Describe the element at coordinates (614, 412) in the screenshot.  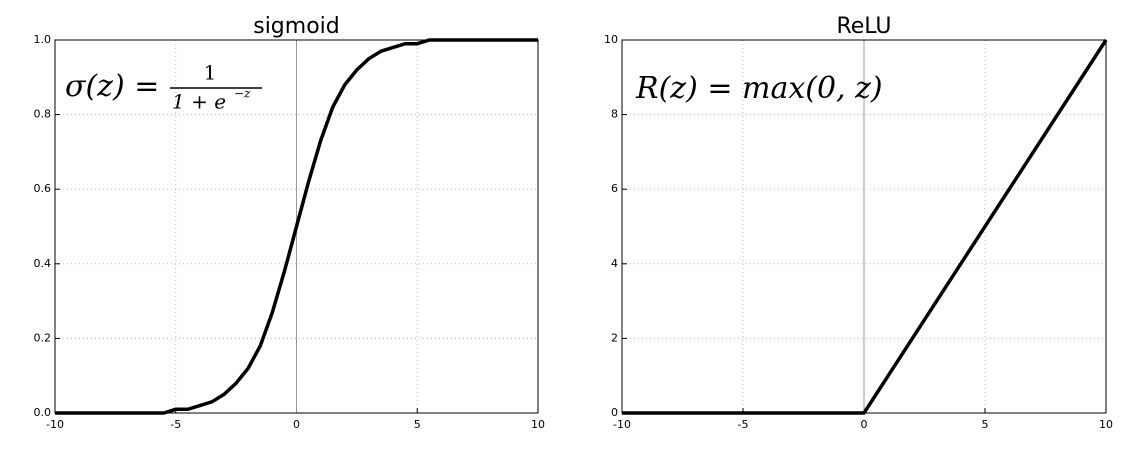
I see `y-tick-label: 0` at that location.